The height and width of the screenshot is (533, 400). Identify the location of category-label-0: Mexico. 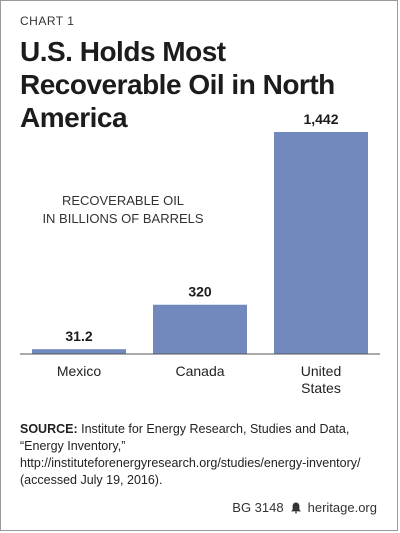
(79, 371).